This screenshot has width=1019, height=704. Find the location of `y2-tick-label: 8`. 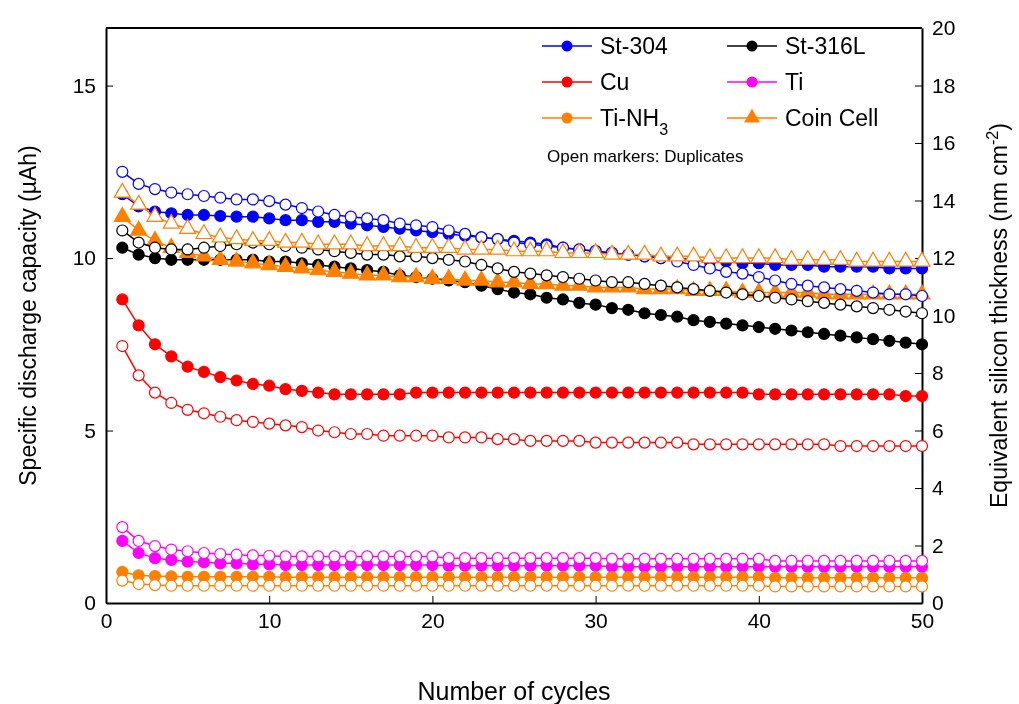

y2-tick-label: 8 is located at coordinates (938, 373).